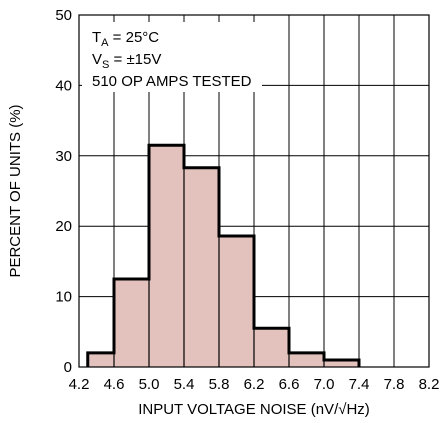 This screenshot has height=423, width=442. Describe the element at coordinates (219, 384) in the screenshot. I see `x-tick-label-4: 5.8` at that location.